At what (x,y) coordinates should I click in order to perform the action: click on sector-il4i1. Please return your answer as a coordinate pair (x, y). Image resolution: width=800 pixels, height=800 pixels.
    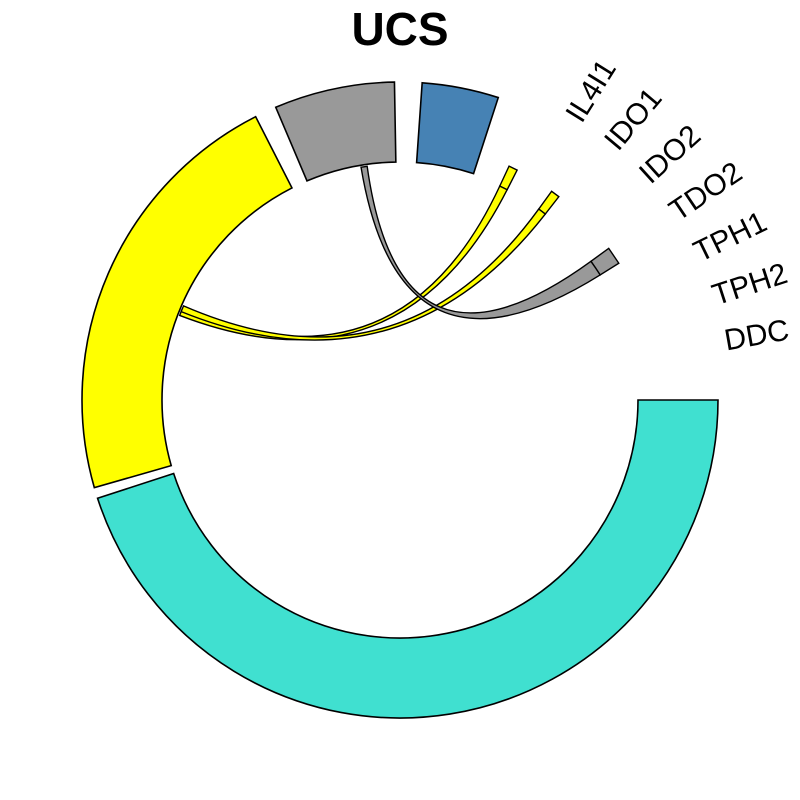
    Looking at the image, I should click on (457, 128).